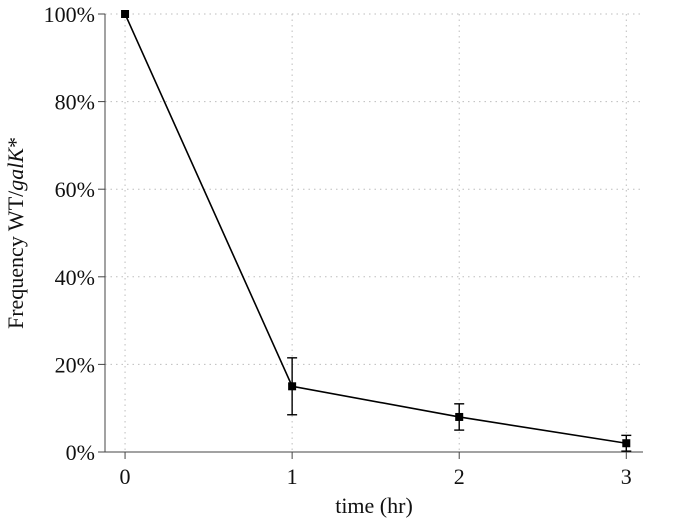 The image size is (675, 521). What do you see at coordinates (74, 233) in the screenshot?
I see `y-ticks: 0% 20% 40% 60% 80% 100%` at bounding box center [74, 233].